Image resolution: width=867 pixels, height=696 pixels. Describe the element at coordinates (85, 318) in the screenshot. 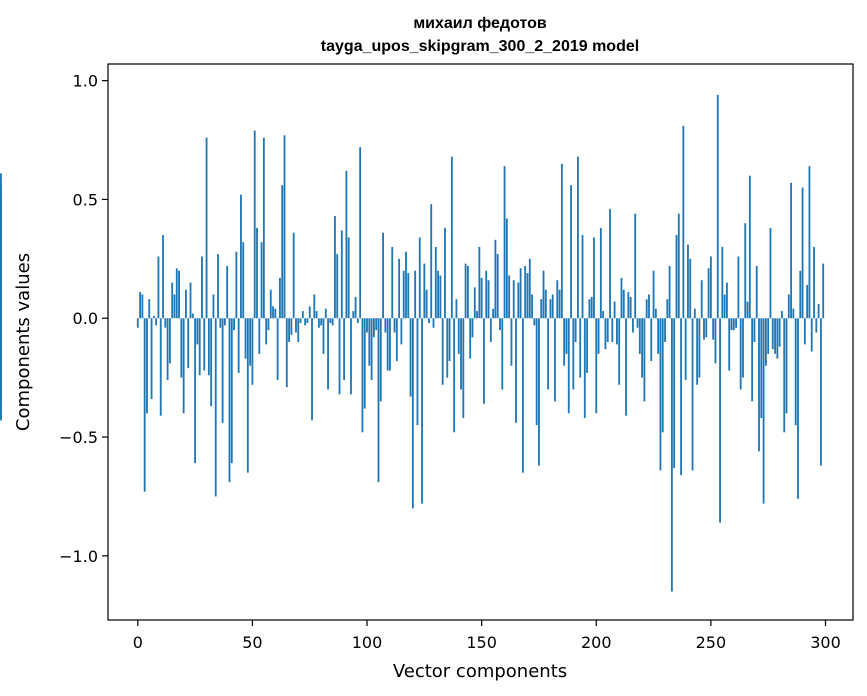

I see `y-tick-label: 0.0` at that location.